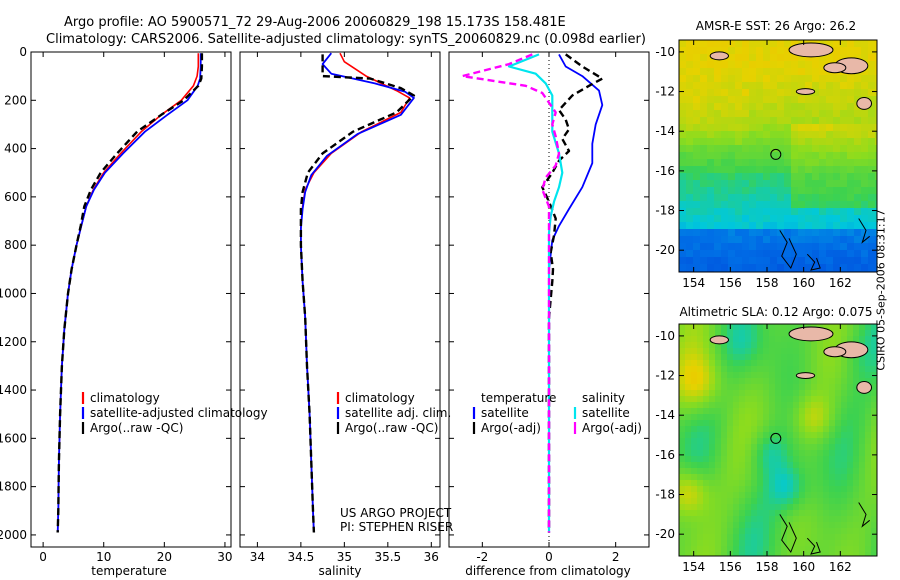 This screenshot has width=900, height=580. I want to click on heatmap-cells, so click(778, 440).